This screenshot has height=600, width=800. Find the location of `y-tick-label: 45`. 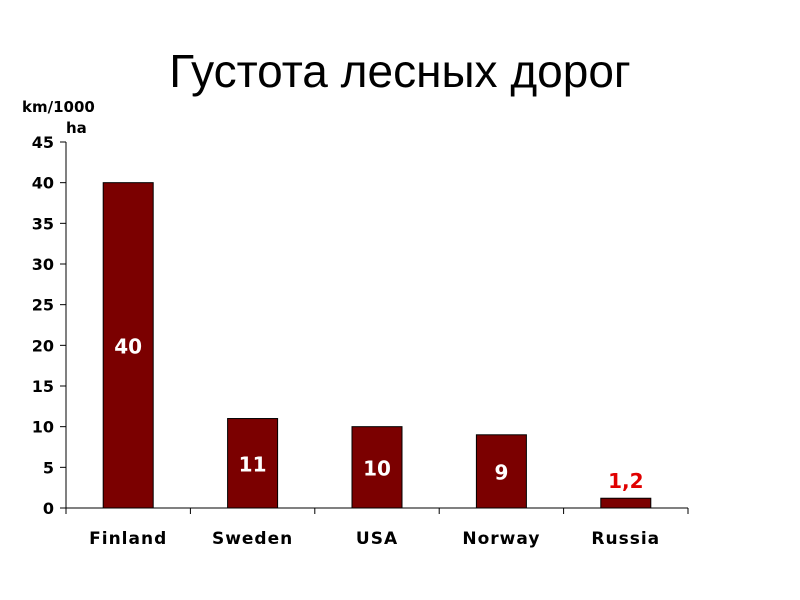

y-tick-label: 45 is located at coordinates (43, 142).